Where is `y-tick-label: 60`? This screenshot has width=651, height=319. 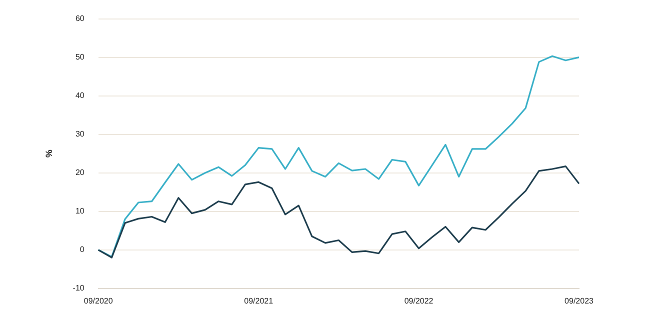
y-tick-label: 60 is located at coordinates (80, 19).